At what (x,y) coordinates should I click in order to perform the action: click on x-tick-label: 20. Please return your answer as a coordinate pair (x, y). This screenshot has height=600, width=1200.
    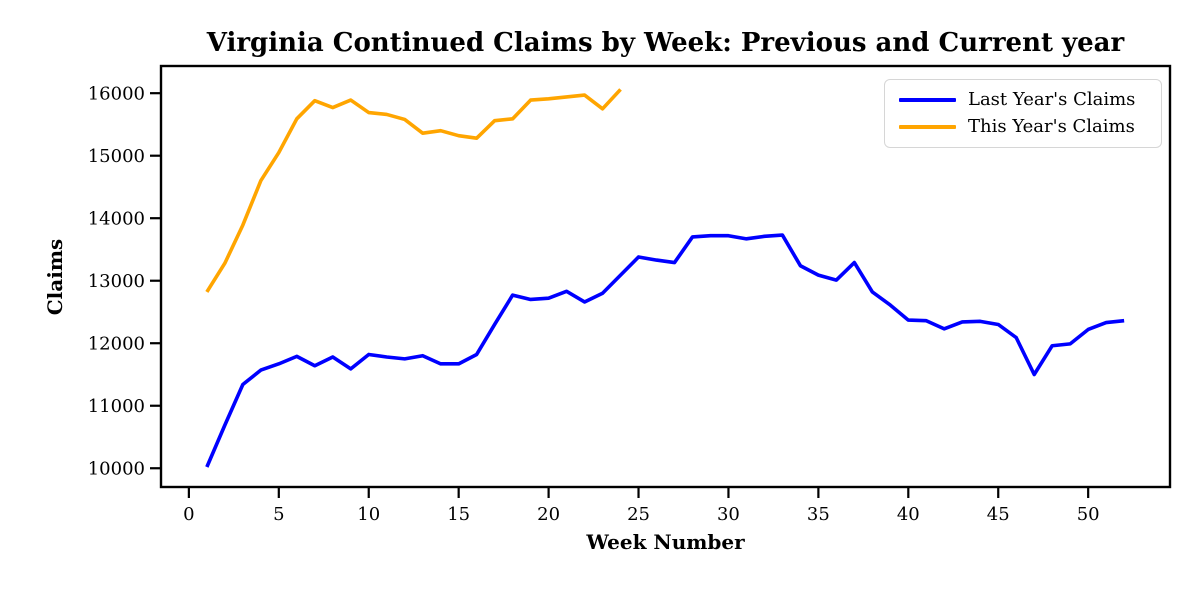
    Looking at the image, I should click on (548, 514).